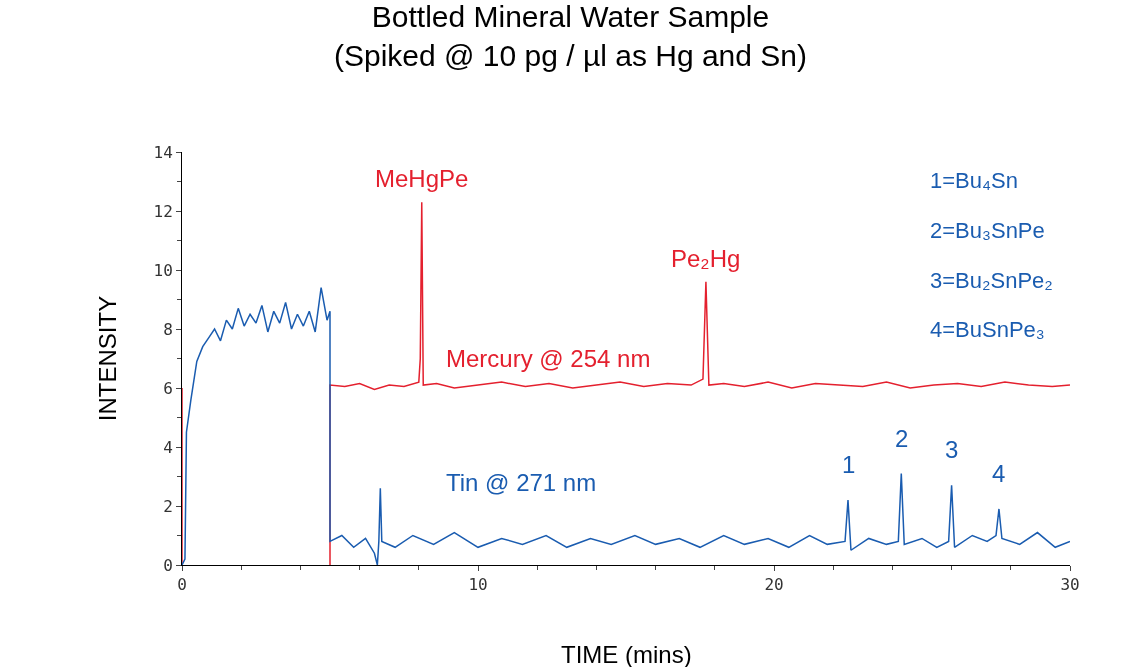  I want to click on y-tick-label: 4, so click(168, 447).